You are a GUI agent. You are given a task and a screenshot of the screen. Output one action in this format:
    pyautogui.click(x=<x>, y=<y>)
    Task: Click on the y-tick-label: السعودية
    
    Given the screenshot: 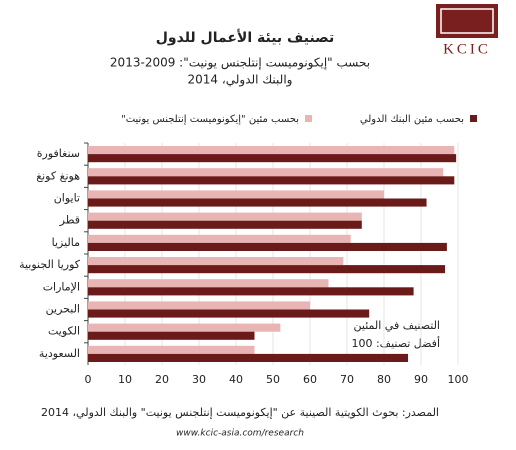 What is the action you would take?
    pyautogui.click(x=59, y=353)
    